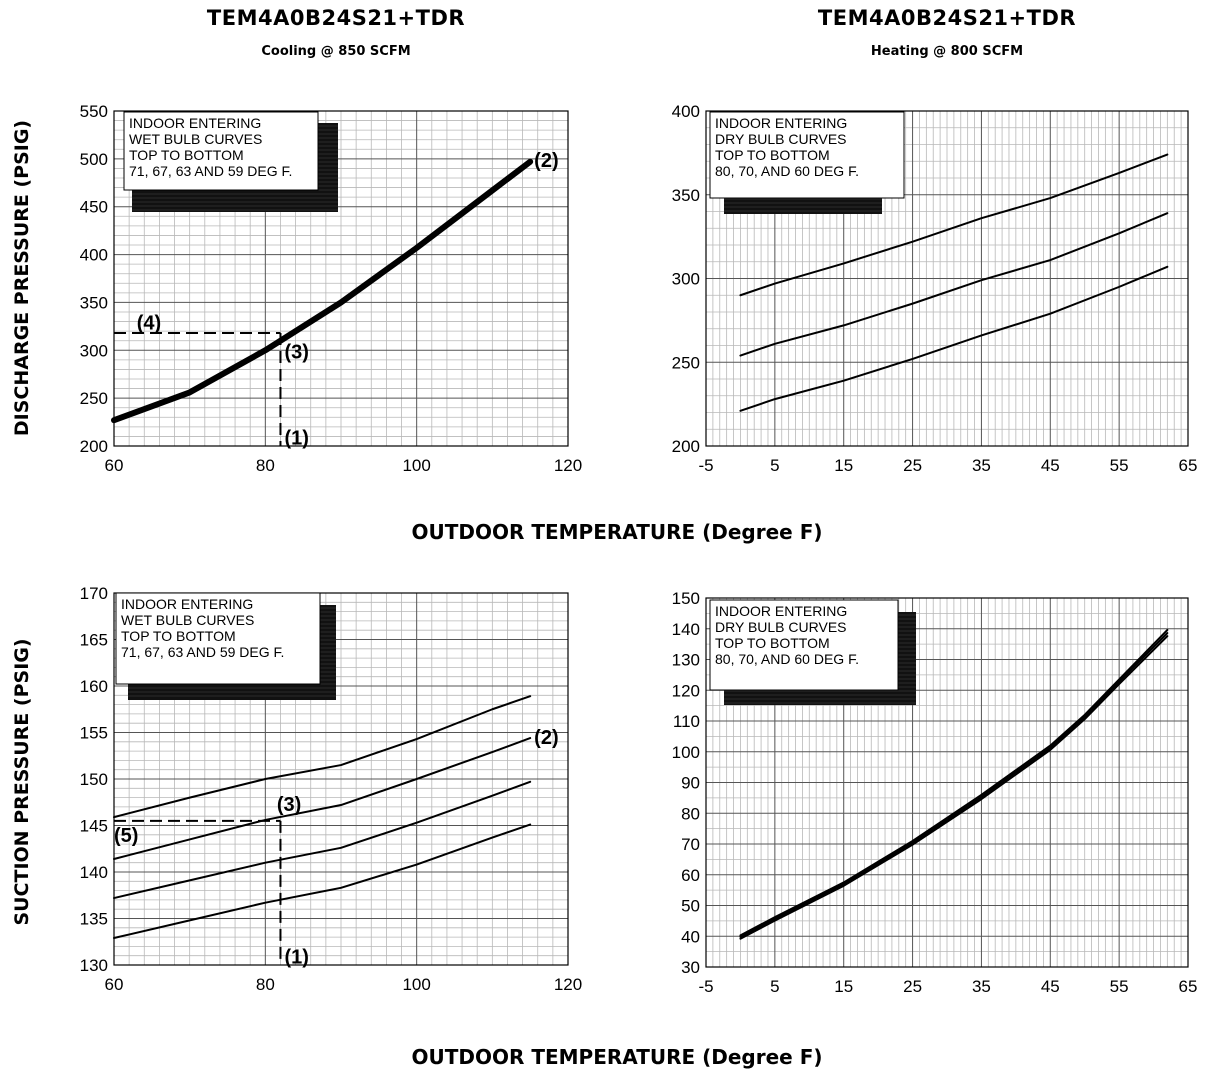 This screenshot has width=1207, height=1074. What do you see at coordinates (772, 155) in the screenshot?
I see `discharge-heating-legend-line: TOP TO BOTTOM` at bounding box center [772, 155].